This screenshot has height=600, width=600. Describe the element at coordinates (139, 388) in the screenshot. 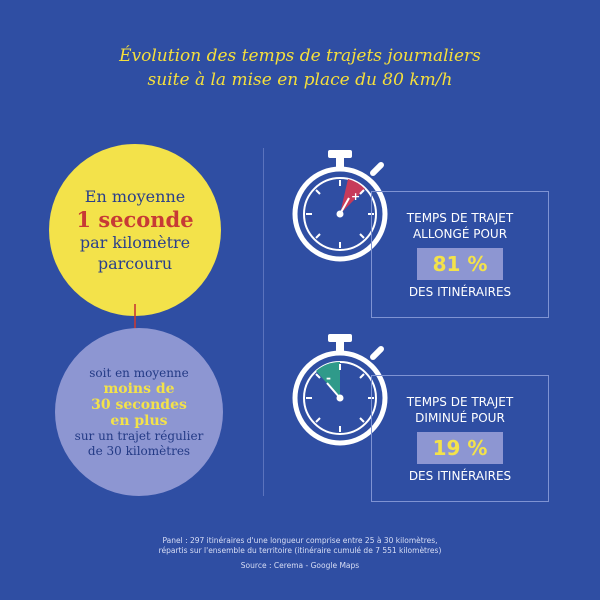

I see `purple-bold-1: moins de` at that location.